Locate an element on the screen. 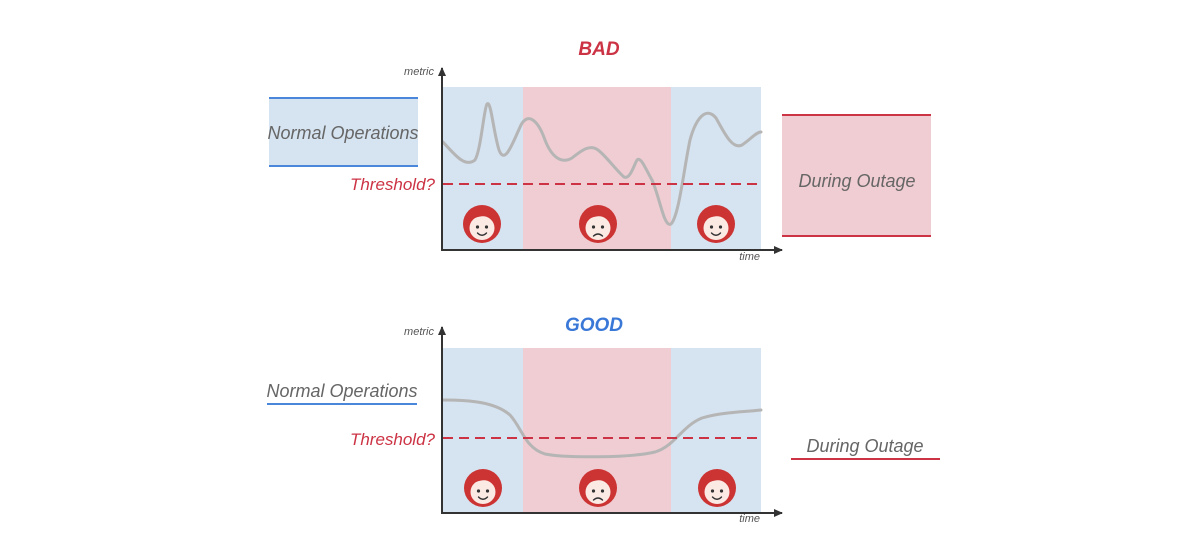 This screenshot has width=1188, height=538. bad-title: BAD is located at coordinates (598, 49).